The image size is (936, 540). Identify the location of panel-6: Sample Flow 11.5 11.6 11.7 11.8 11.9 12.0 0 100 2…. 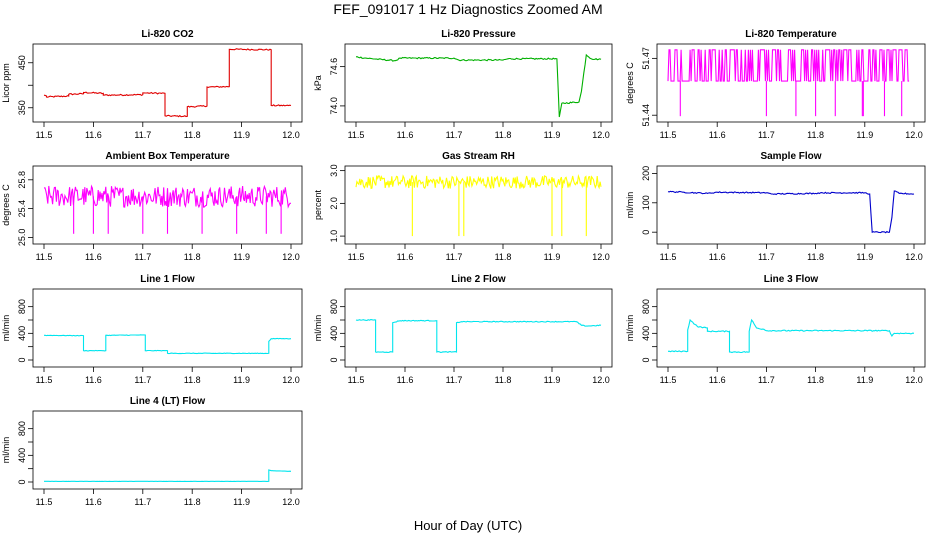
(775, 206).